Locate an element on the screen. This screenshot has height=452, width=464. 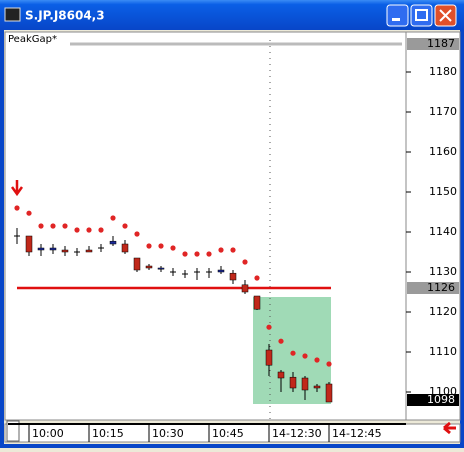
maximize-icon is located at coordinates (421, 15).